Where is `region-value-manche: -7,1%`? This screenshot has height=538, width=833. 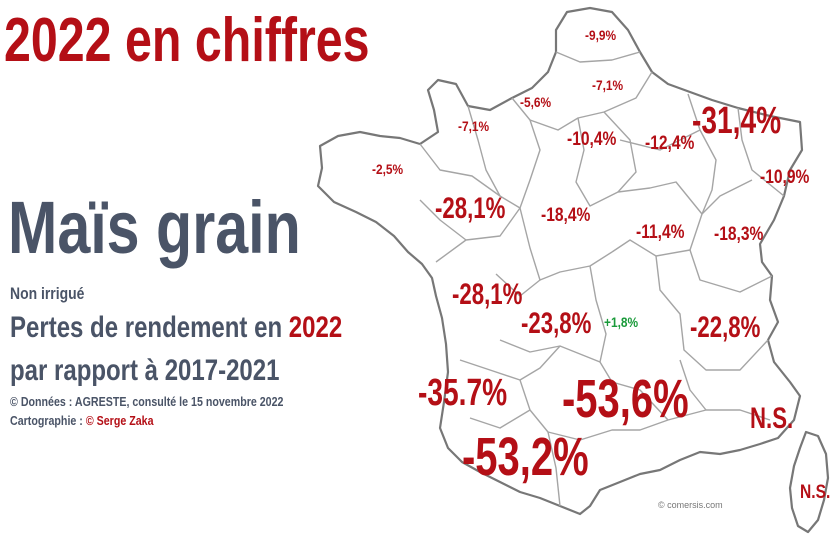 region-value-manche: -7,1% is located at coordinates (474, 126).